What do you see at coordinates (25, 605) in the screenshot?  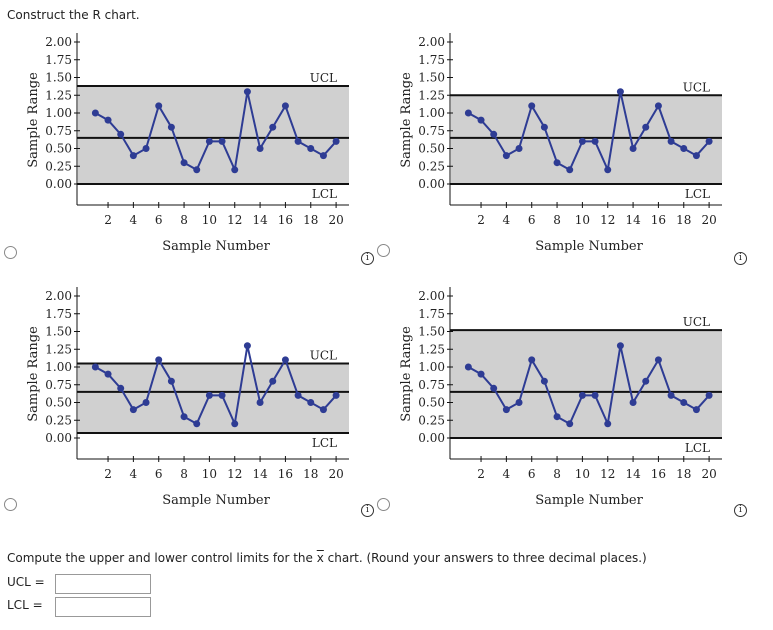 I see `lcl-label: LCL =` at bounding box center [25, 605].